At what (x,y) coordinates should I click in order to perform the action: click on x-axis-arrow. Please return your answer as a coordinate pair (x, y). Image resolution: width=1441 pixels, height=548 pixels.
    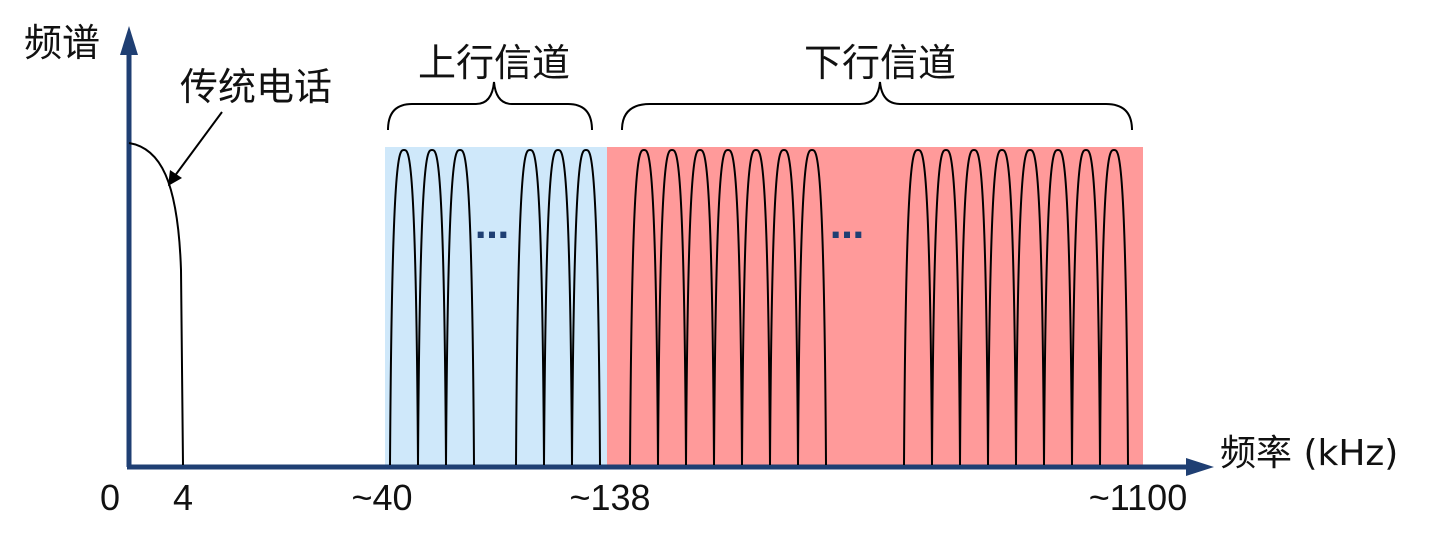
    Looking at the image, I should click on (1200, 467).